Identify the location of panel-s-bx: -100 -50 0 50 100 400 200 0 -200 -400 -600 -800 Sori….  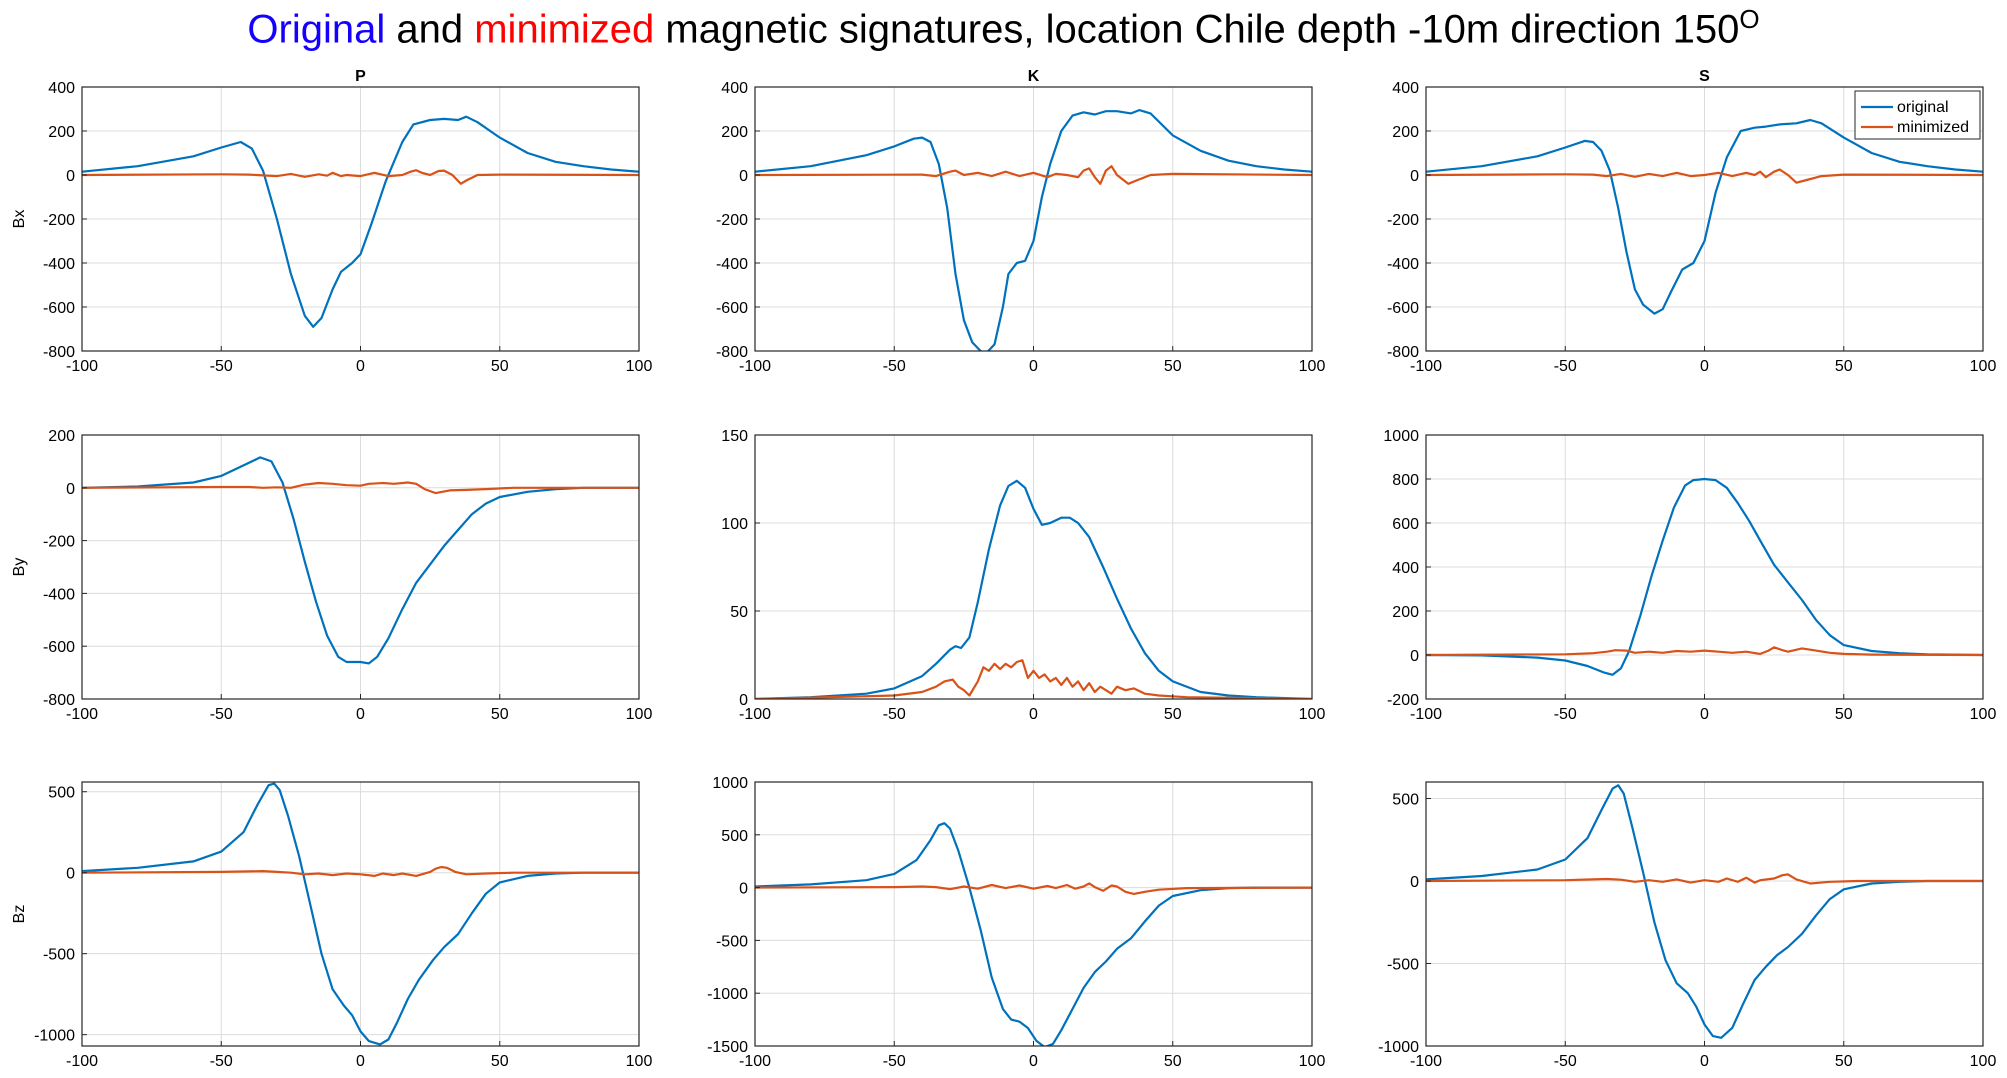
(1691, 221).